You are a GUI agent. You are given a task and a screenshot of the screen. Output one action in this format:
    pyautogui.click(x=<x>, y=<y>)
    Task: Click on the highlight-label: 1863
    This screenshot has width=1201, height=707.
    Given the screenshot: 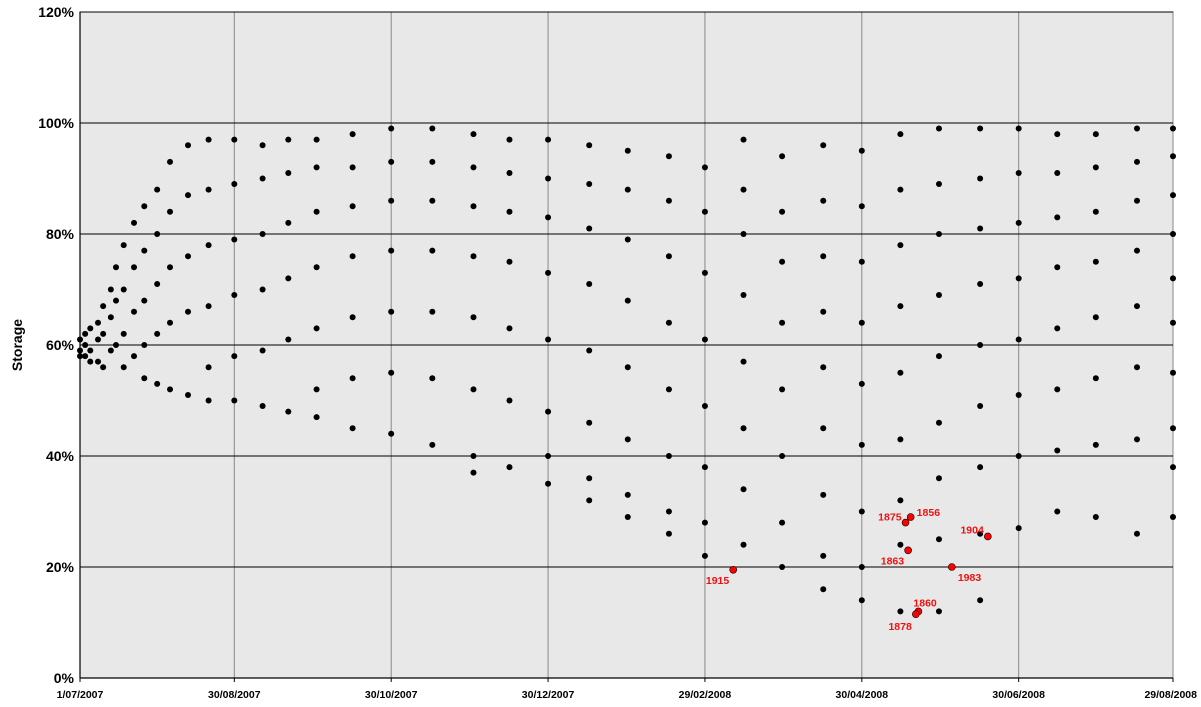 What is the action you would take?
    pyautogui.click(x=893, y=561)
    